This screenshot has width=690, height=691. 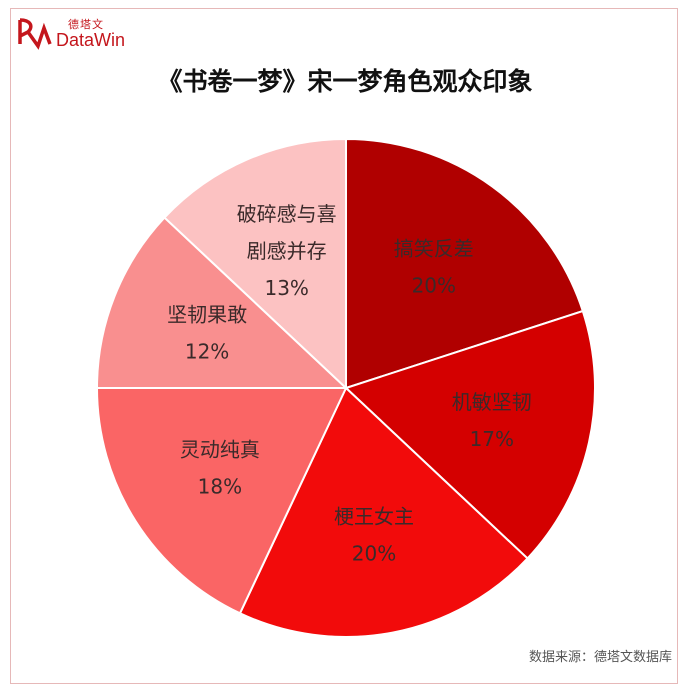 What do you see at coordinates (434, 267) in the screenshot?
I see `slice-label: 搞笑反差 20%` at bounding box center [434, 267].